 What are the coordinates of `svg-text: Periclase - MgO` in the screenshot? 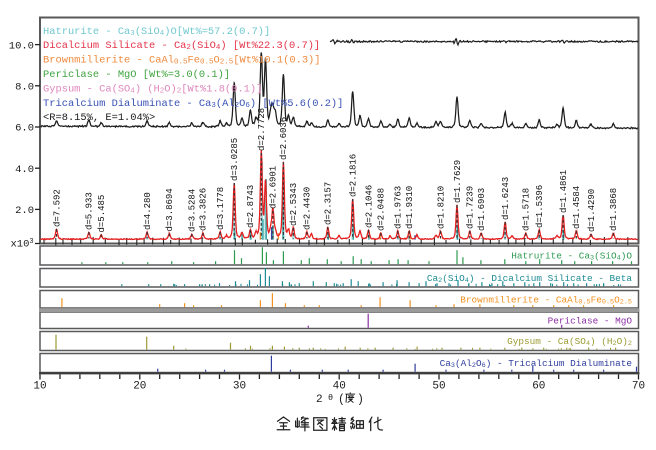 It's located at (590, 320).